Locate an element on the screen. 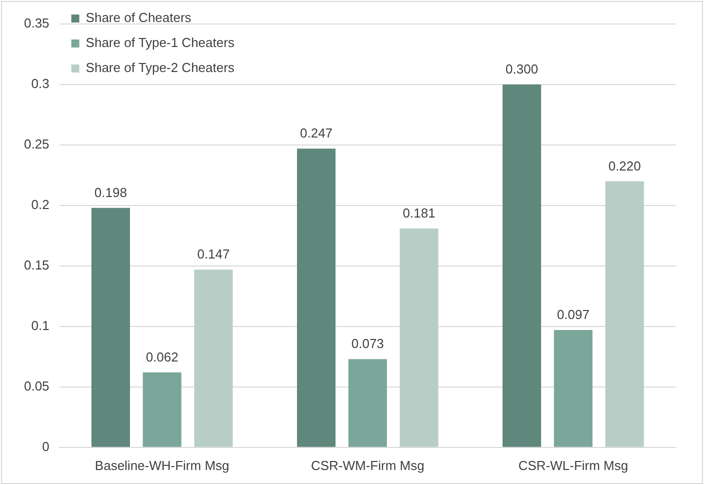 The height and width of the screenshot is (485, 704). data-label: 0.147 is located at coordinates (213, 254).